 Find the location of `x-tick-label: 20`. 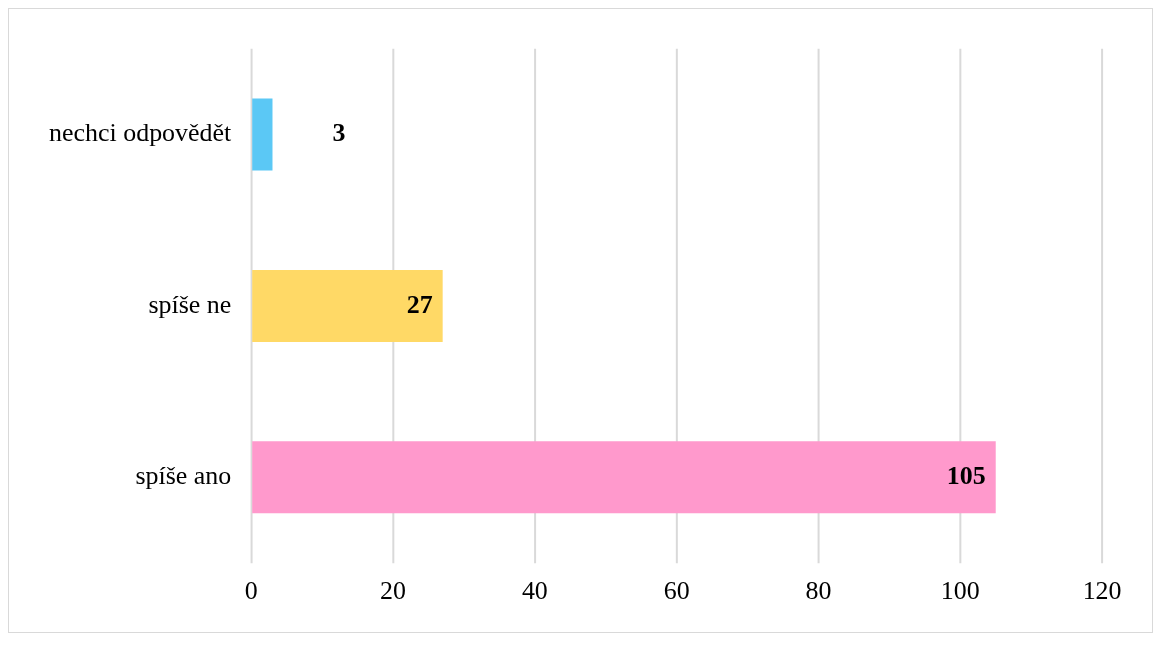

x-tick-label: 20 is located at coordinates (393, 591).